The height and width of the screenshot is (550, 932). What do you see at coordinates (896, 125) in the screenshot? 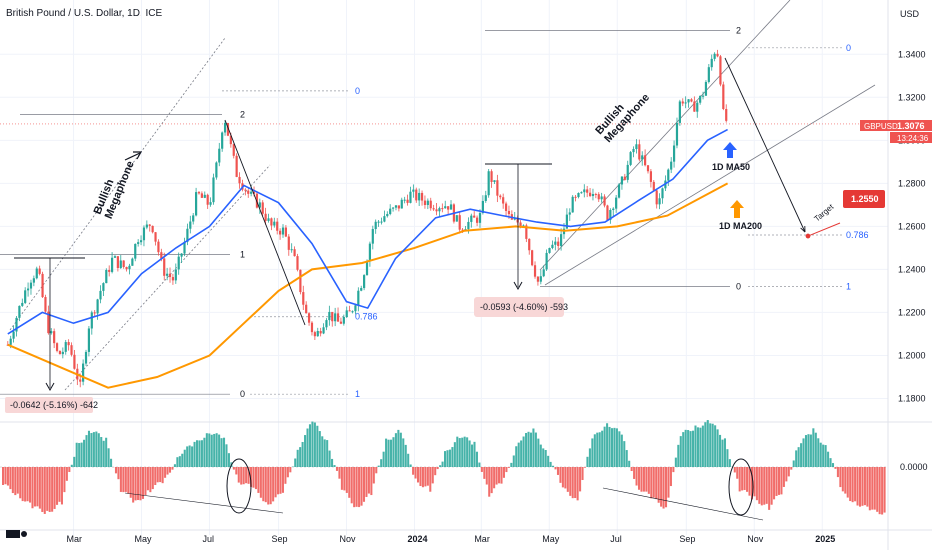
I see `price-badge-symbol-bg` at bounding box center [896, 125].